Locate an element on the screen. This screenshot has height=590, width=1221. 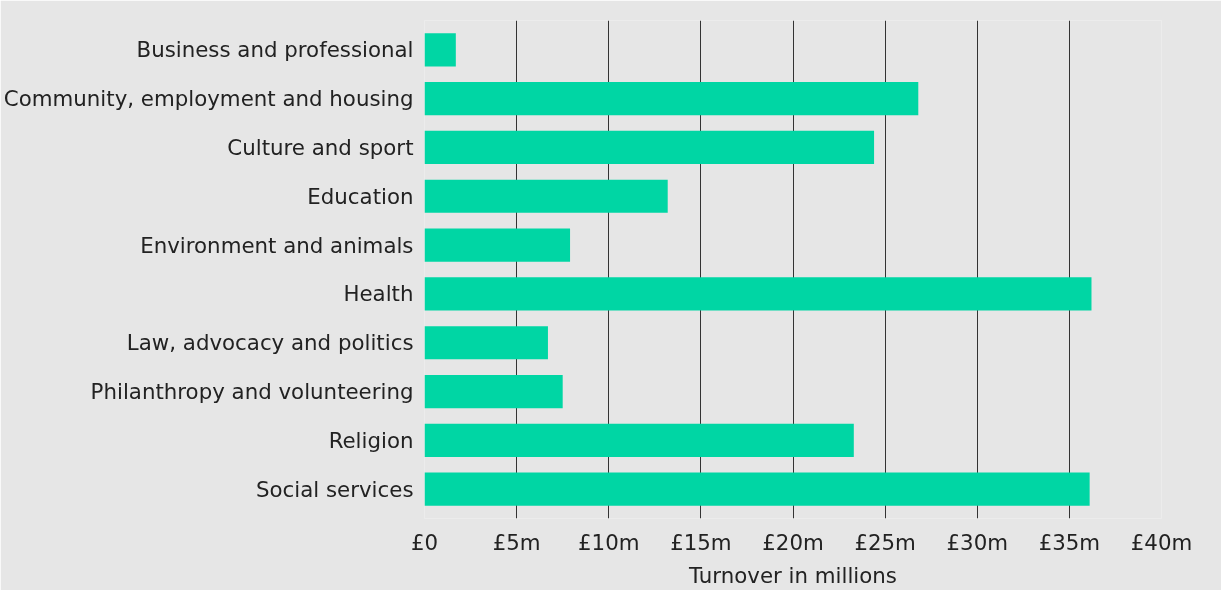
y-tick-label: Social services is located at coordinates (334, 489).